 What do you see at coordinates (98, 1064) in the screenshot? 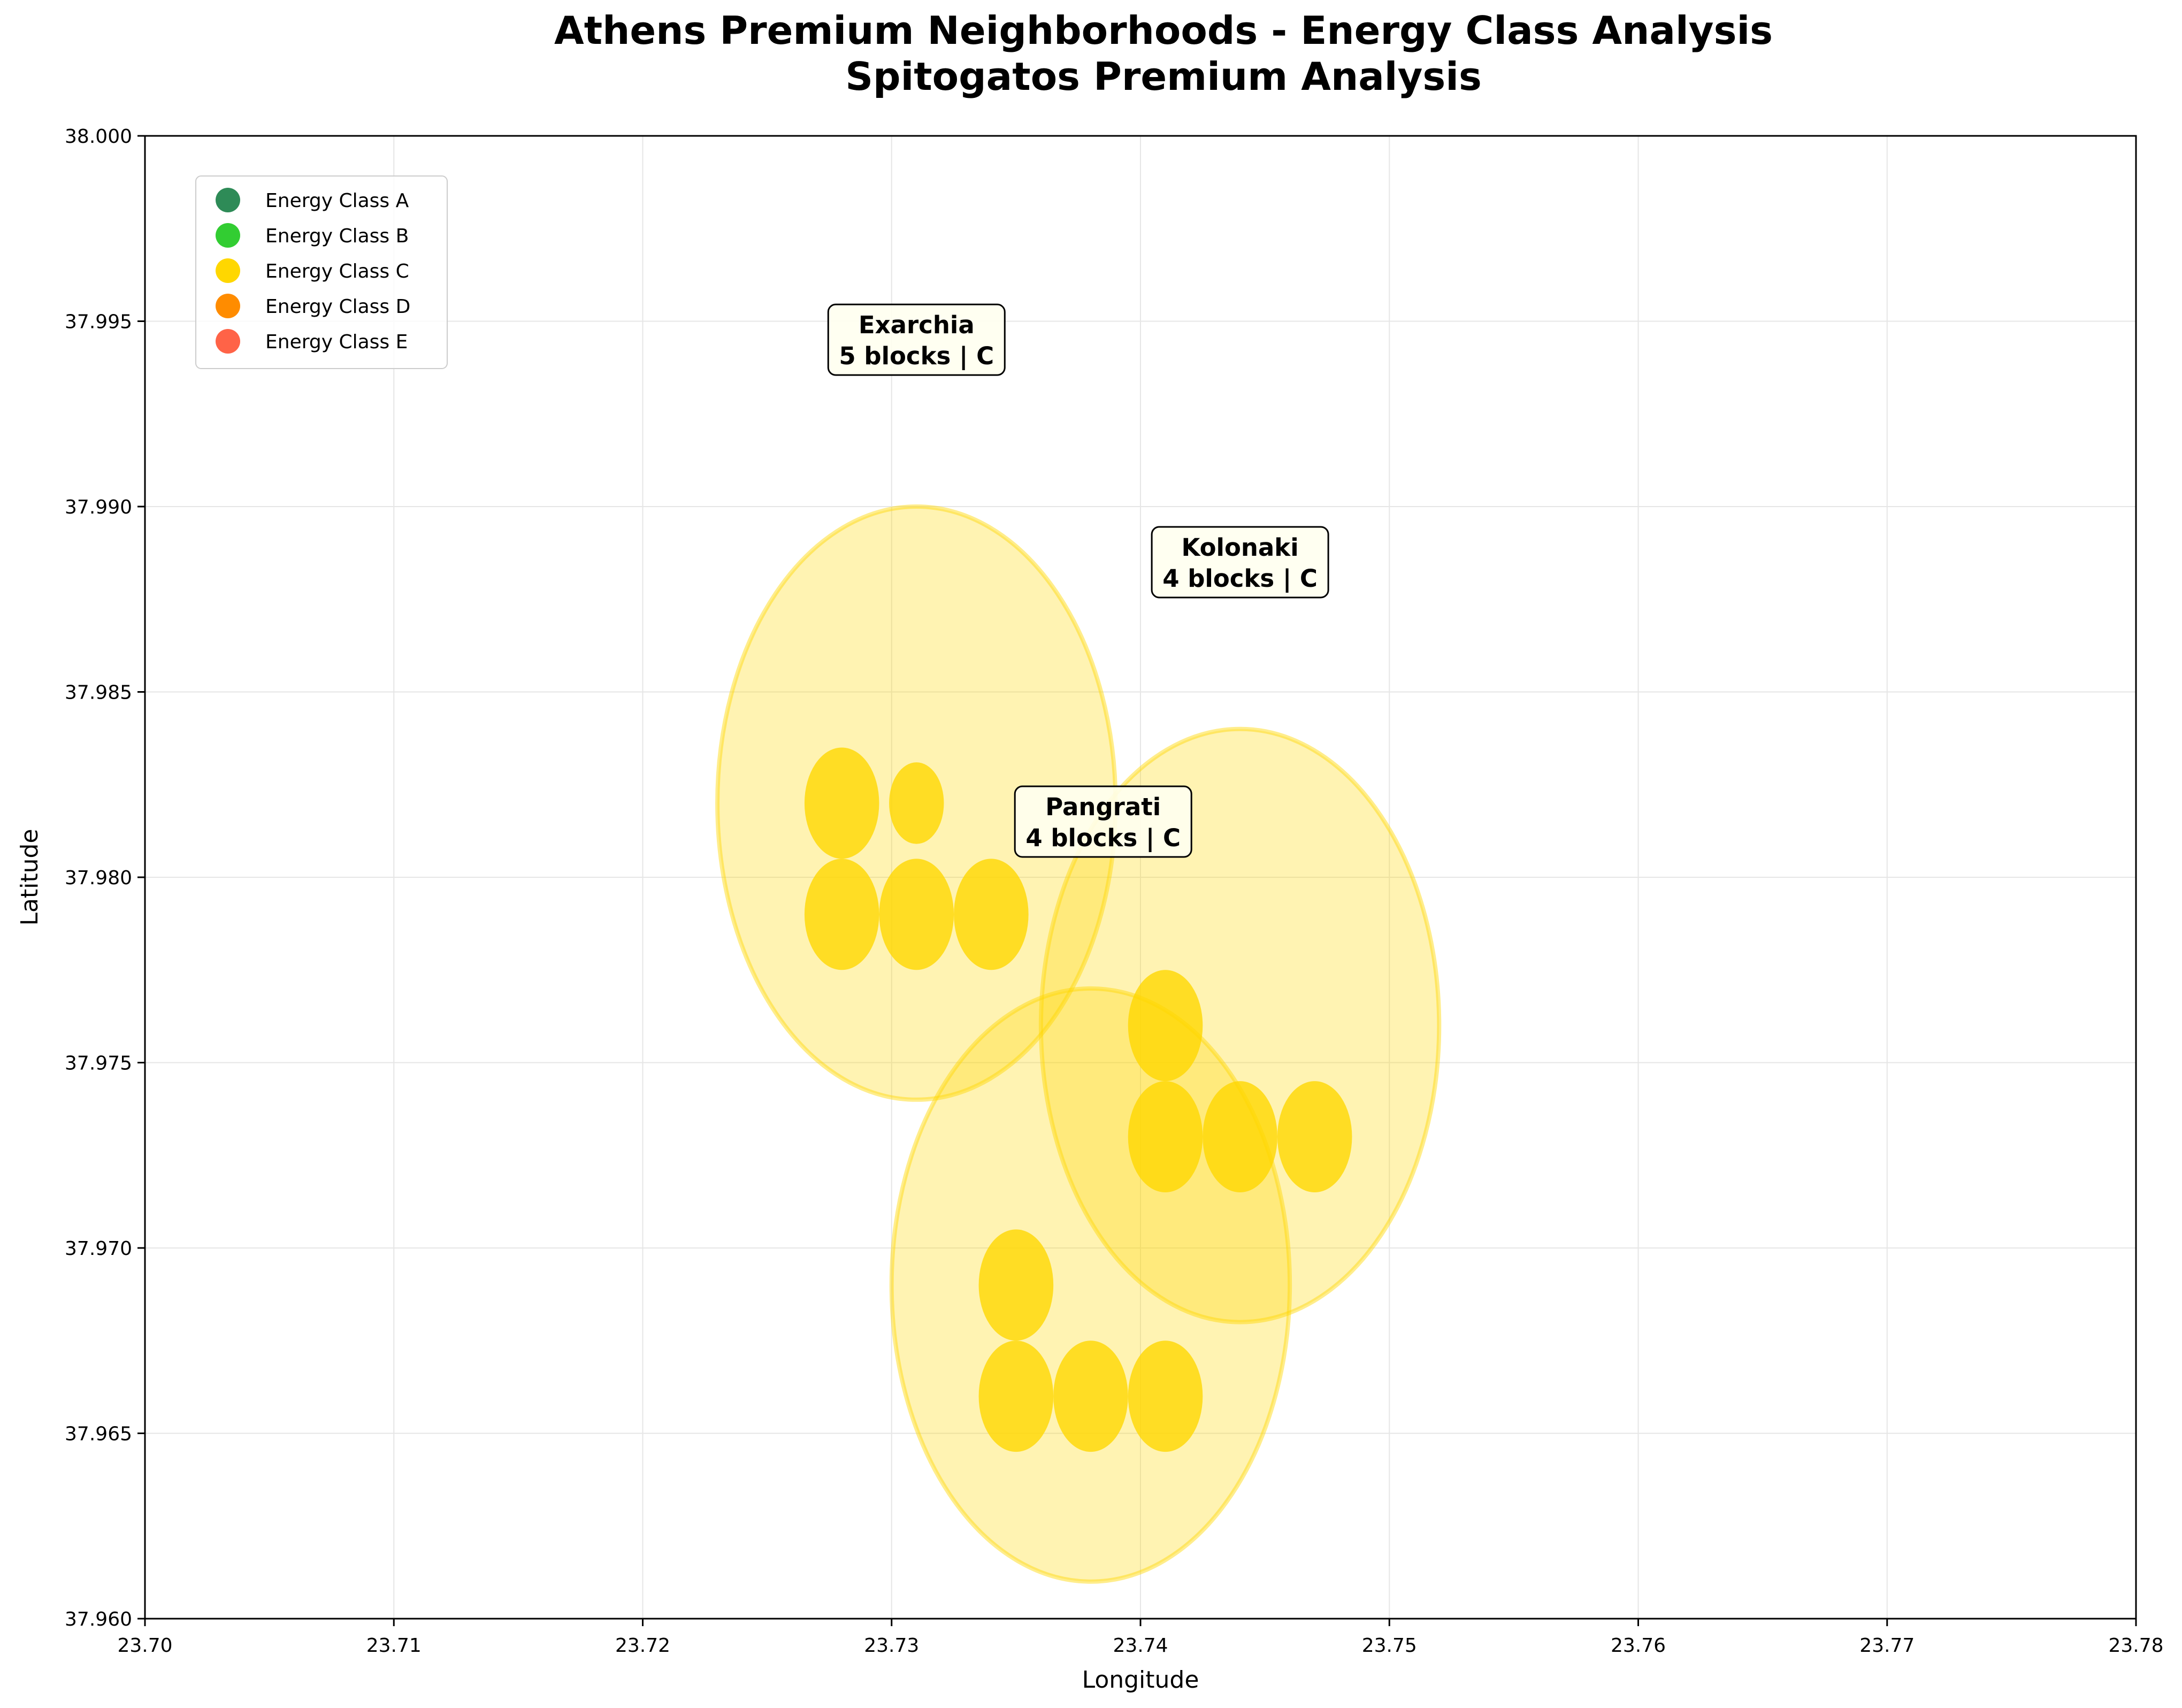
I see `y-tick-label: 37.975` at bounding box center [98, 1064].